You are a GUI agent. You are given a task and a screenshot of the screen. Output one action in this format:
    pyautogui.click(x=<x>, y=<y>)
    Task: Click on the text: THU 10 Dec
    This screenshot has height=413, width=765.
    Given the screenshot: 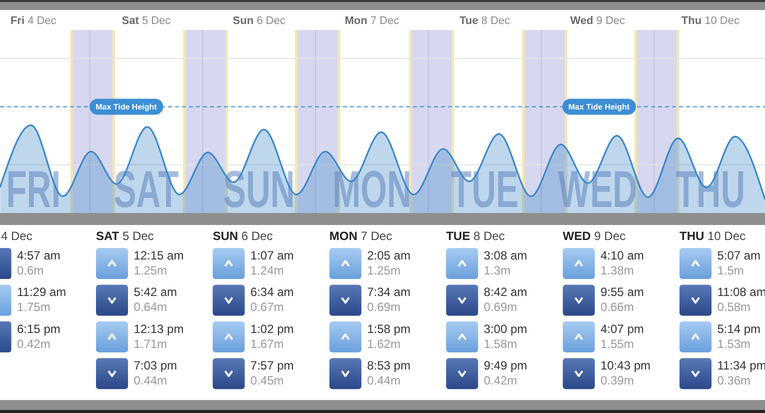 What is the action you would take?
    pyautogui.click(x=713, y=236)
    